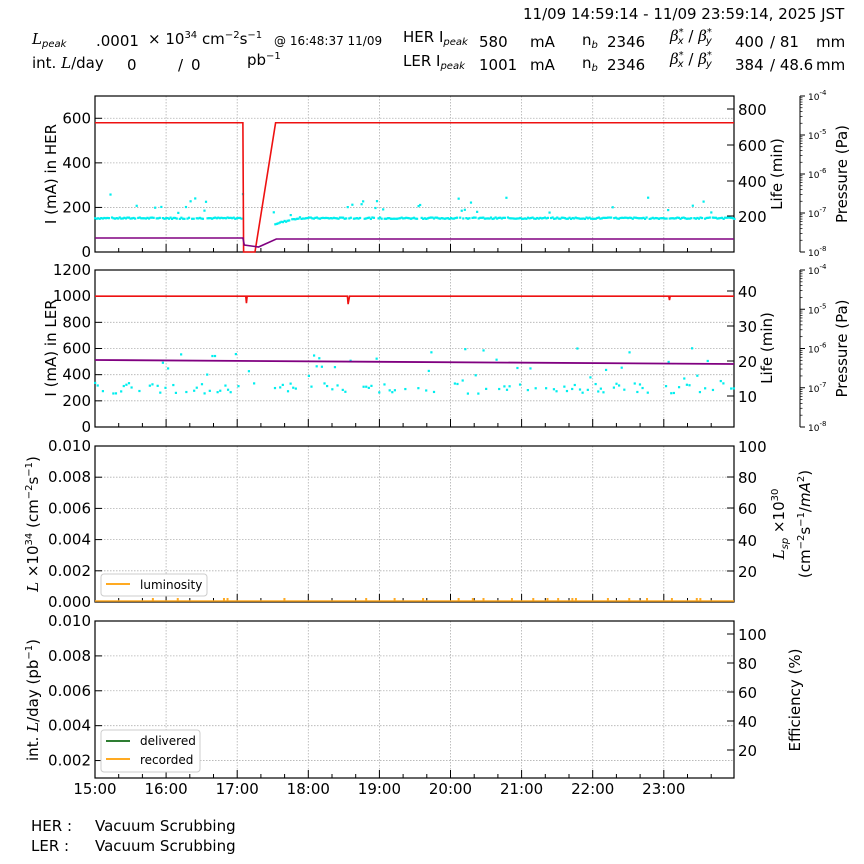  I want to click on lpeak-time: @ 16:48:37 11/09, so click(328, 41).